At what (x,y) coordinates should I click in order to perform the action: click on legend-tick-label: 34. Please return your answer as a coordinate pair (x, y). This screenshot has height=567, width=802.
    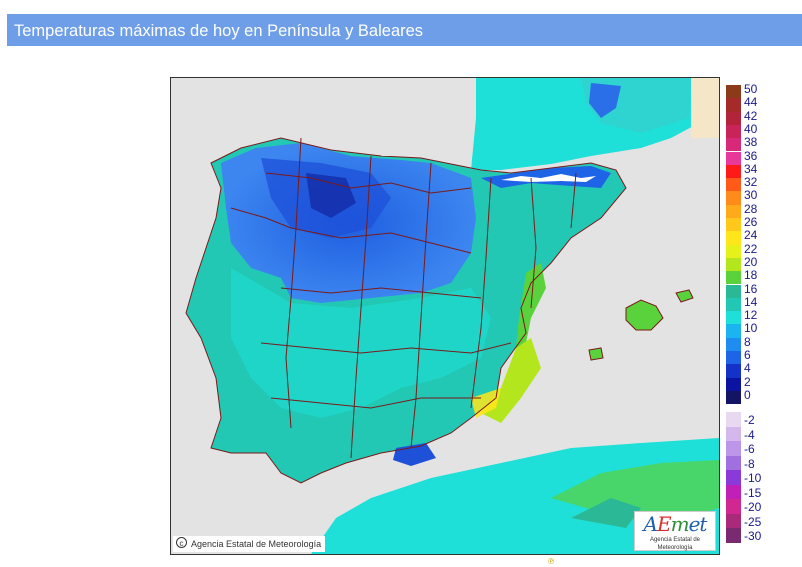
    Looking at the image, I should click on (751, 168).